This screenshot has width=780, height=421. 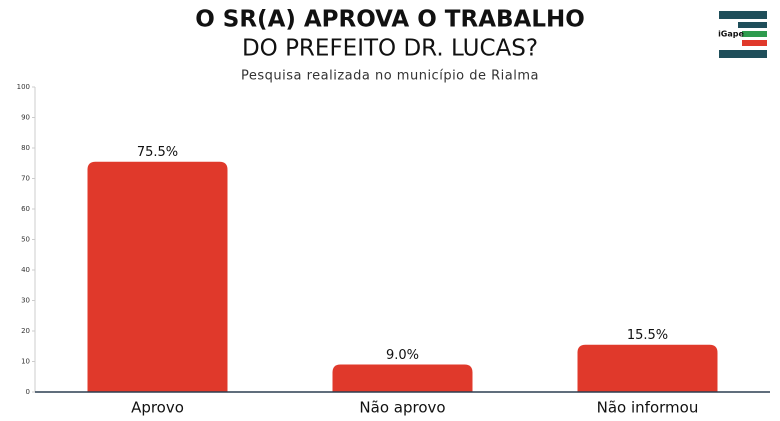 I want to click on logo: iGape, so click(x=742, y=34).